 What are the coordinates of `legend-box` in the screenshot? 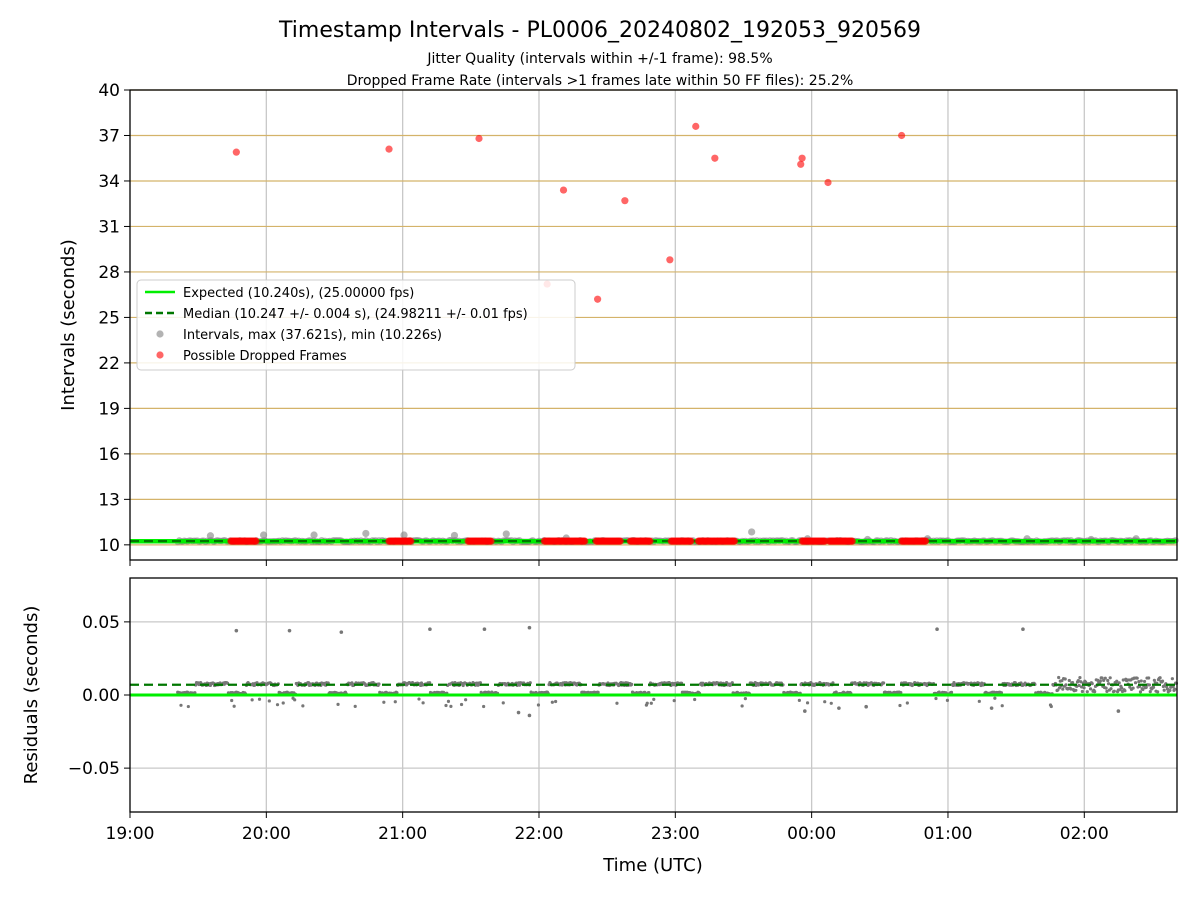 It's located at (356, 325).